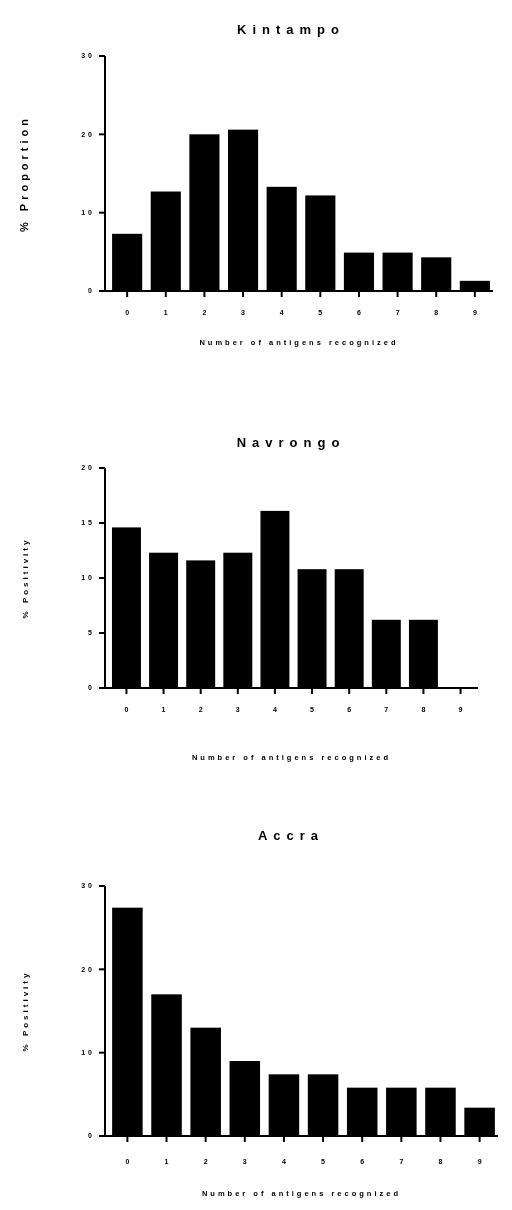  Describe the element at coordinates (291, 29) in the screenshot. I see `chart-title: Kintampo` at that location.